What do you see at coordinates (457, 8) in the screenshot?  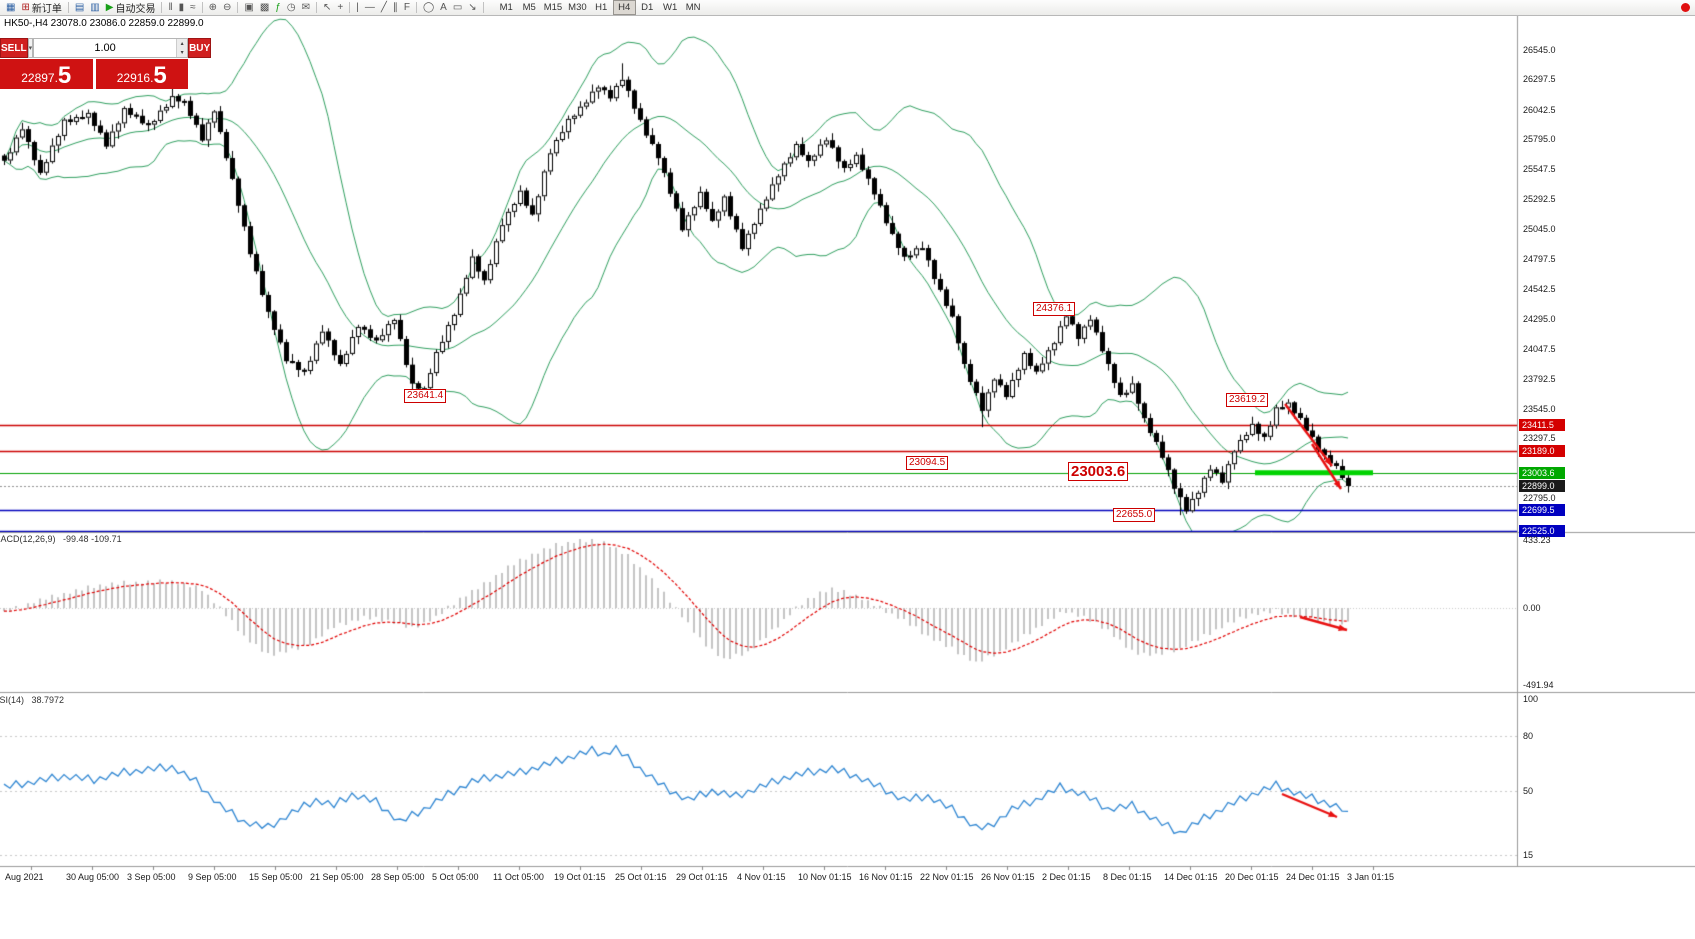 I see `label-button: ▭` at bounding box center [457, 8].